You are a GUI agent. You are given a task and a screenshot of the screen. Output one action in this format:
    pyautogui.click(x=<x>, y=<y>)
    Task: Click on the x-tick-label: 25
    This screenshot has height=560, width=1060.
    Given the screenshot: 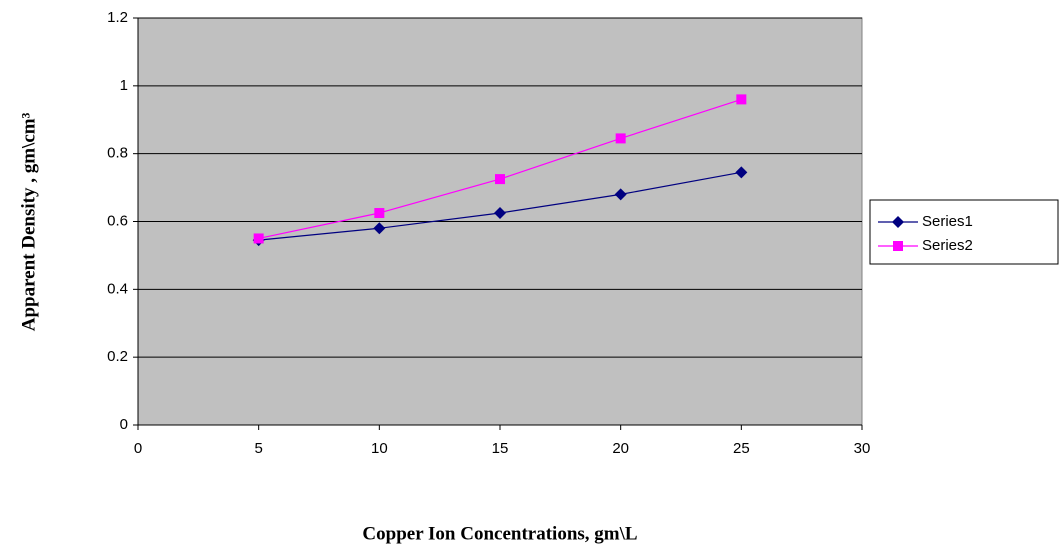 What is the action you would take?
    pyautogui.click(x=741, y=448)
    